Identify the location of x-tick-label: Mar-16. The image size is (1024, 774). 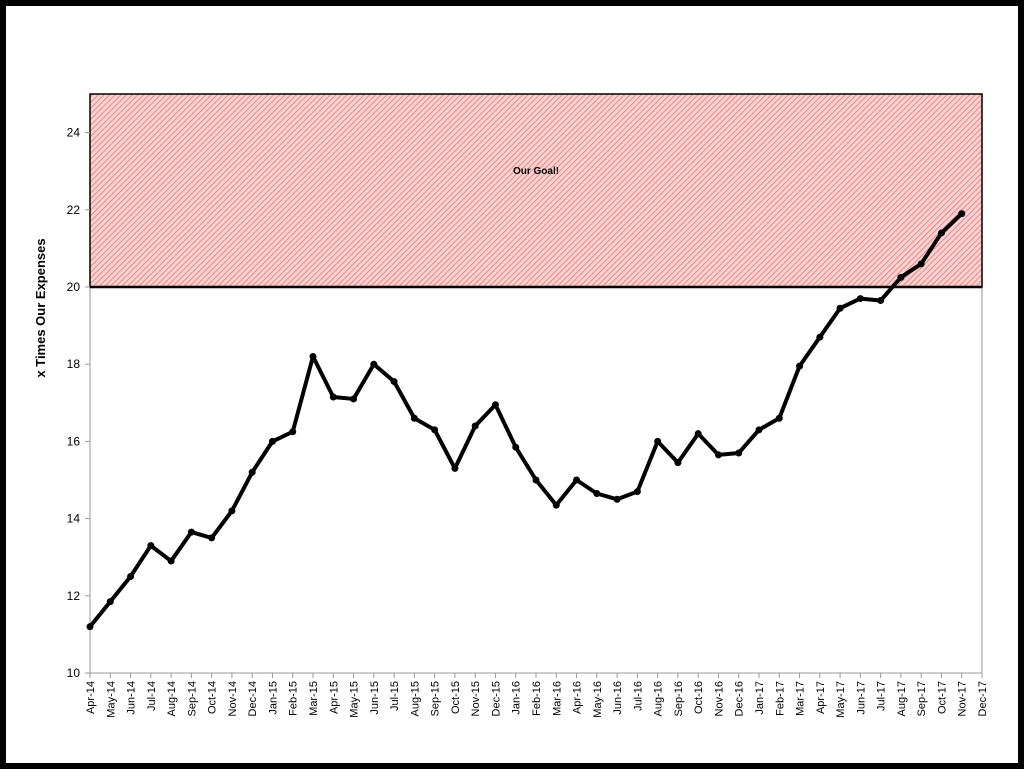
(557, 698).